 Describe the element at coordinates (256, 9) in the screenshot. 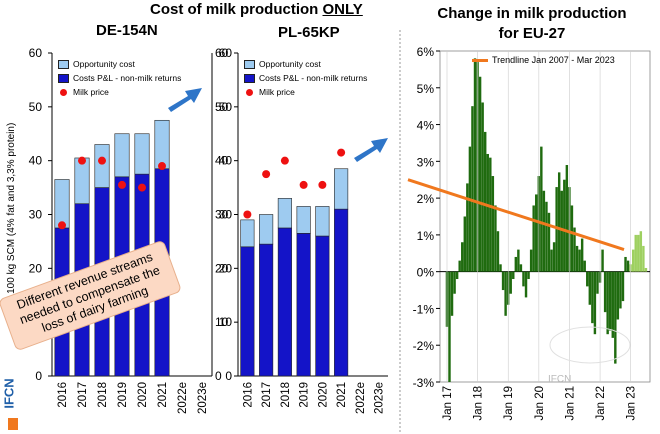

I see `chart-main-title: Cost of milk production ONLY` at that location.